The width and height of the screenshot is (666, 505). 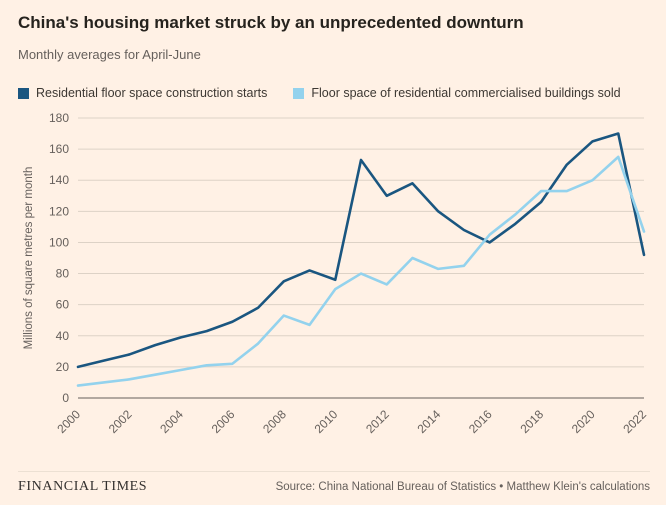 What do you see at coordinates (23, 93) in the screenshot?
I see `legend-swatch-construction-starts` at bounding box center [23, 93].